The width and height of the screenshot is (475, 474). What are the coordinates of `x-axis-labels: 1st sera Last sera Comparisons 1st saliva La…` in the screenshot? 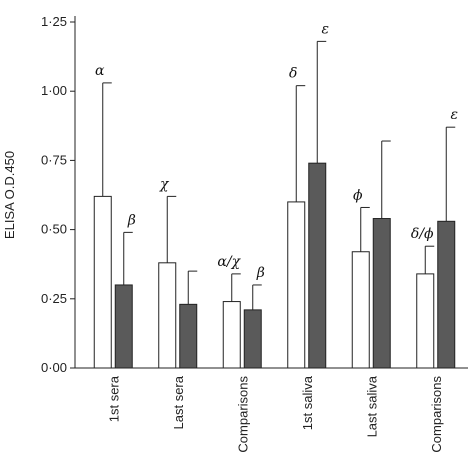 It's located at (275, 413).